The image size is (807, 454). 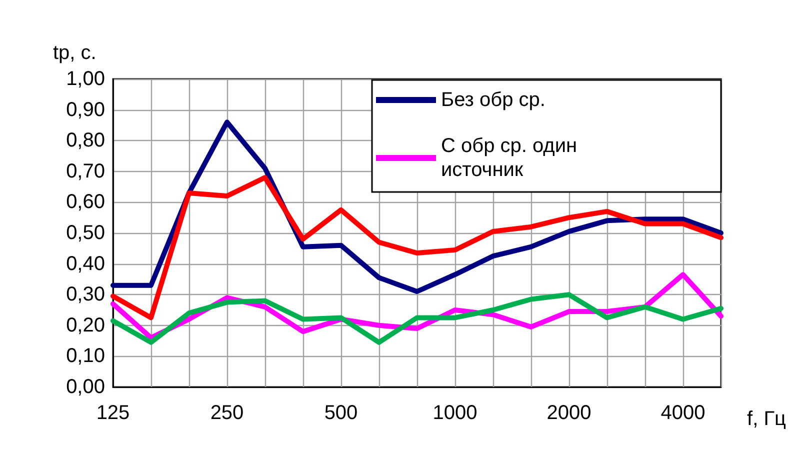 I want to click on y-tick-label: 1,00, so click(x=85, y=79).